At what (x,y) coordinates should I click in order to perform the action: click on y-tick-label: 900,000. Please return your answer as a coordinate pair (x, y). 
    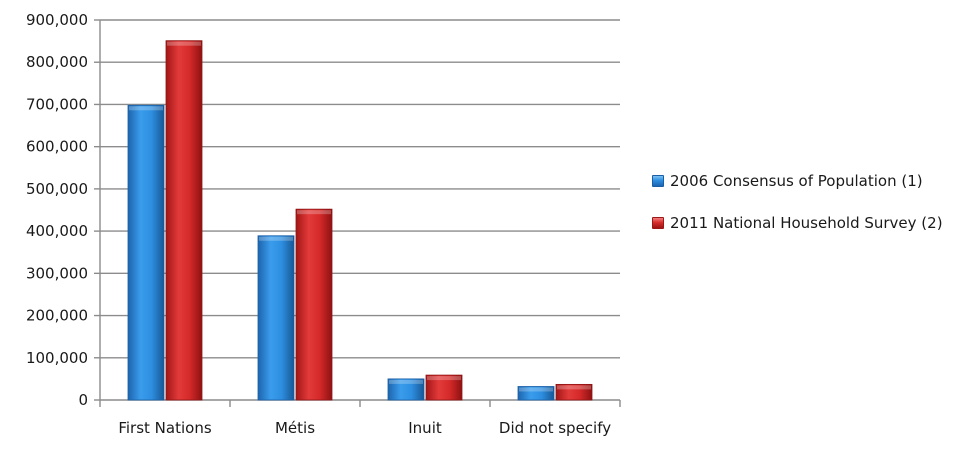
    Looking at the image, I should click on (57, 20).